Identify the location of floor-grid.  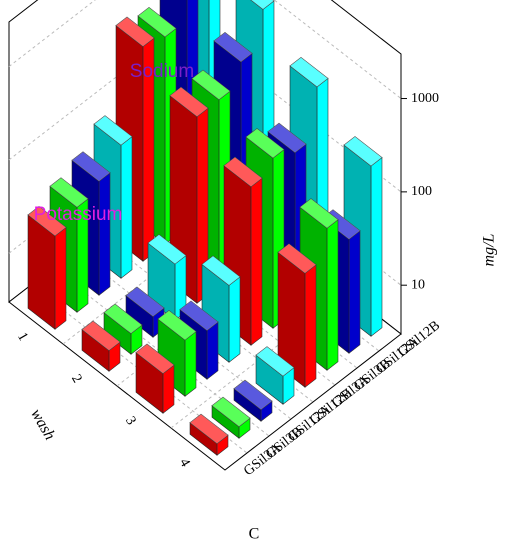
(259, 360).